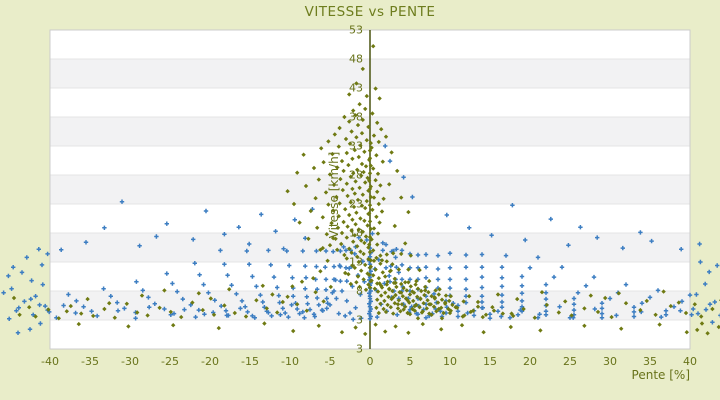 Image resolution: width=720 pixels, height=400 pixels. What do you see at coordinates (356, 59) in the screenshot?
I see `y-tick-label: 48` at bounding box center [356, 59].